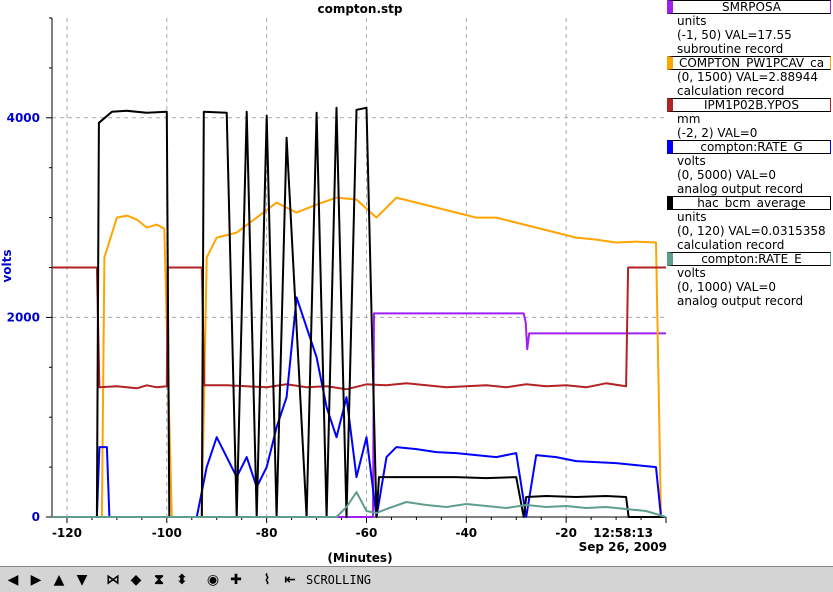 The height and width of the screenshot is (592, 833). Describe the element at coordinates (159, 579) in the screenshot. I see `expand-vertical-icon: ⧗` at that location.